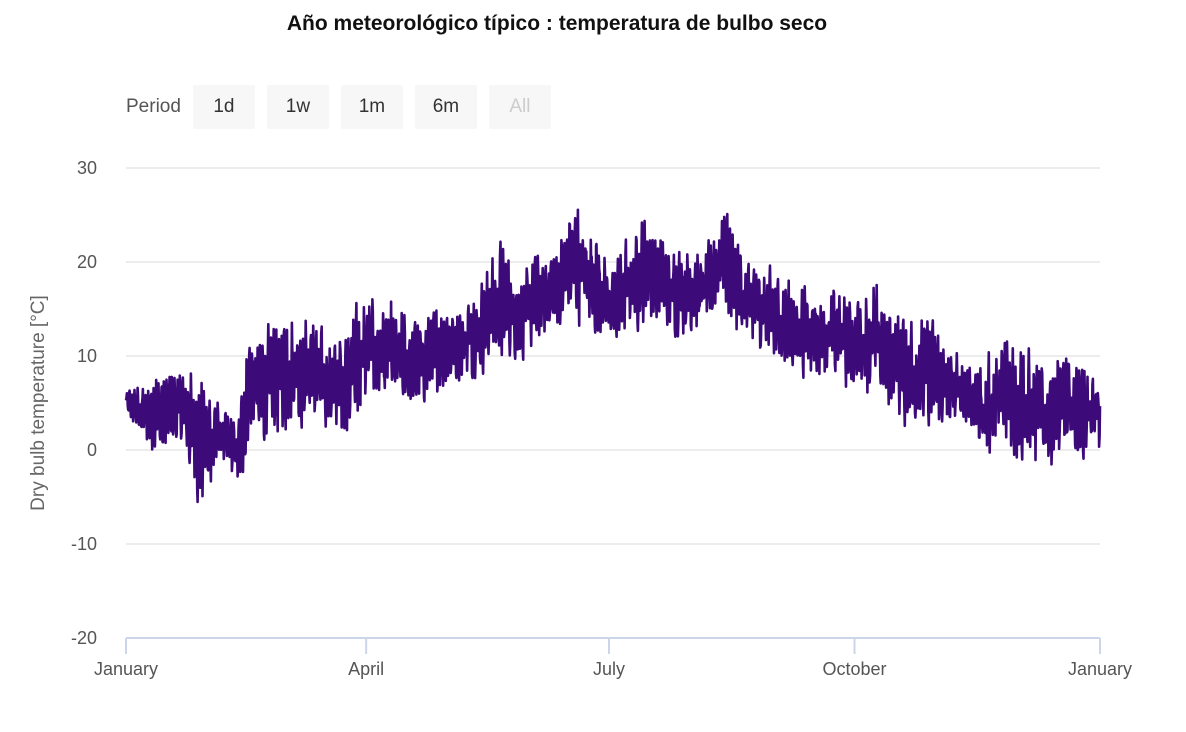 This screenshot has width=1186, height=732. What do you see at coordinates (371, 107) in the screenshot?
I see `range-button-1m: 1m` at bounding box center [371, 107].